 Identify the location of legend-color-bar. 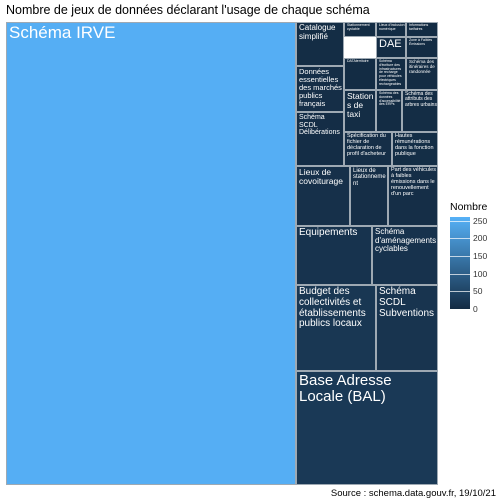
(460, 263).